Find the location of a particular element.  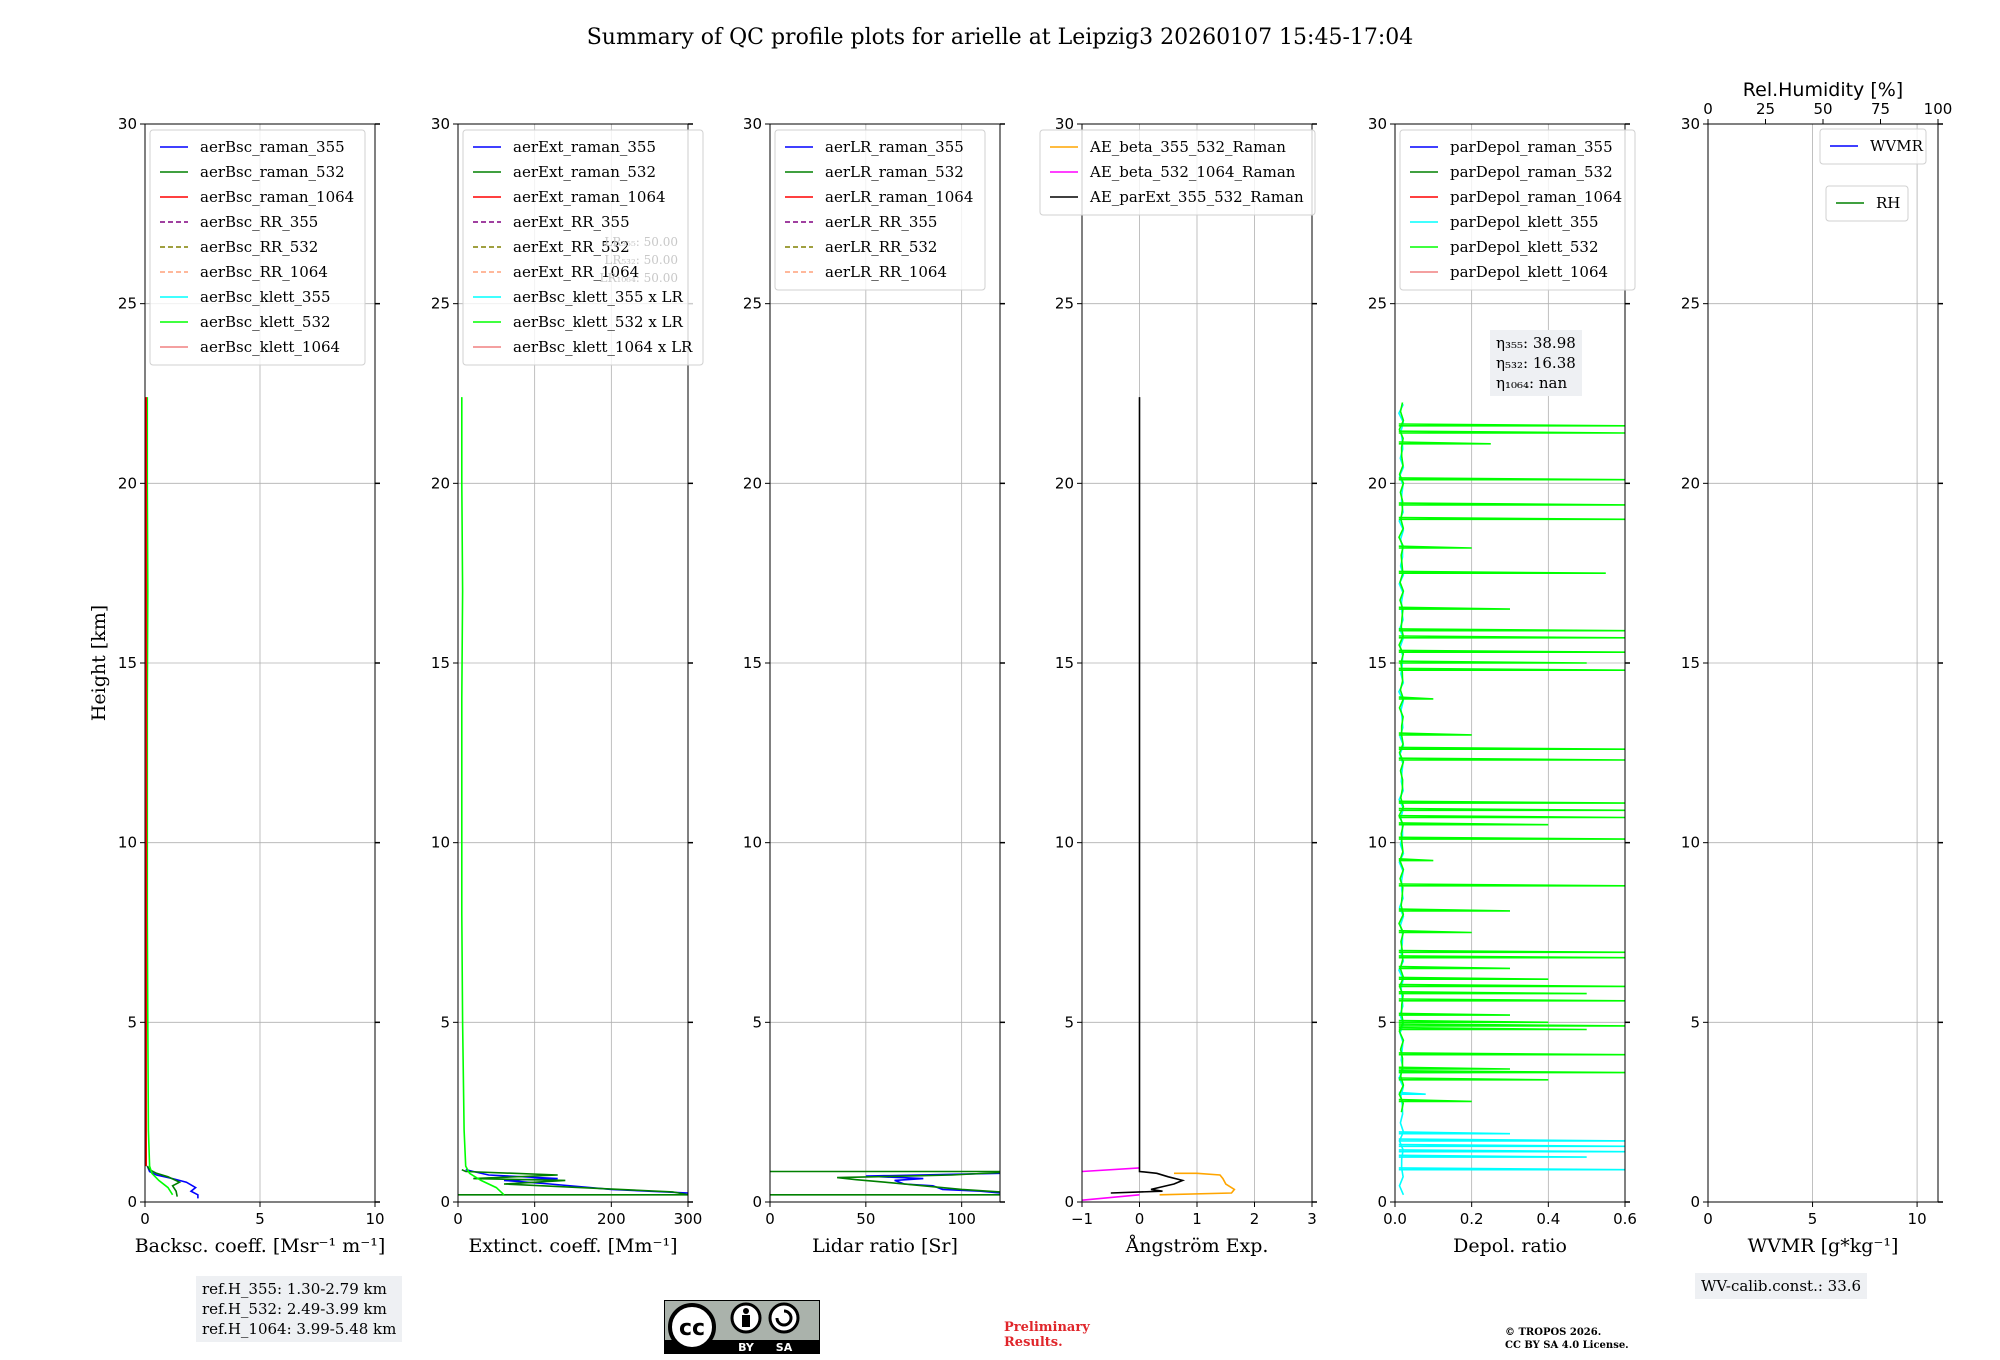

sa-share-icon is located at coordinates (784, 1318).